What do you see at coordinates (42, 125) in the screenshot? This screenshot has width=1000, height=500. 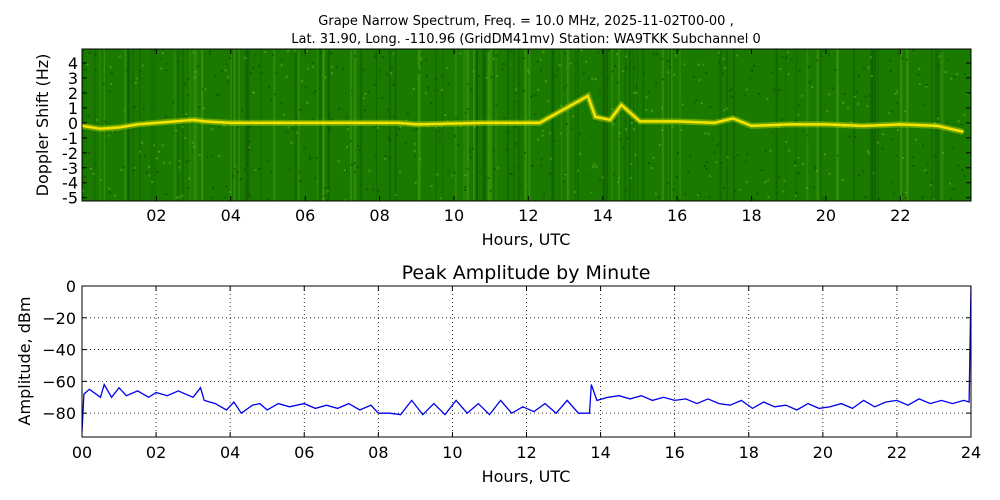 I see `spectrogram-y-label: Doppler Shift (Hz)` at bounding box center [42, 125].